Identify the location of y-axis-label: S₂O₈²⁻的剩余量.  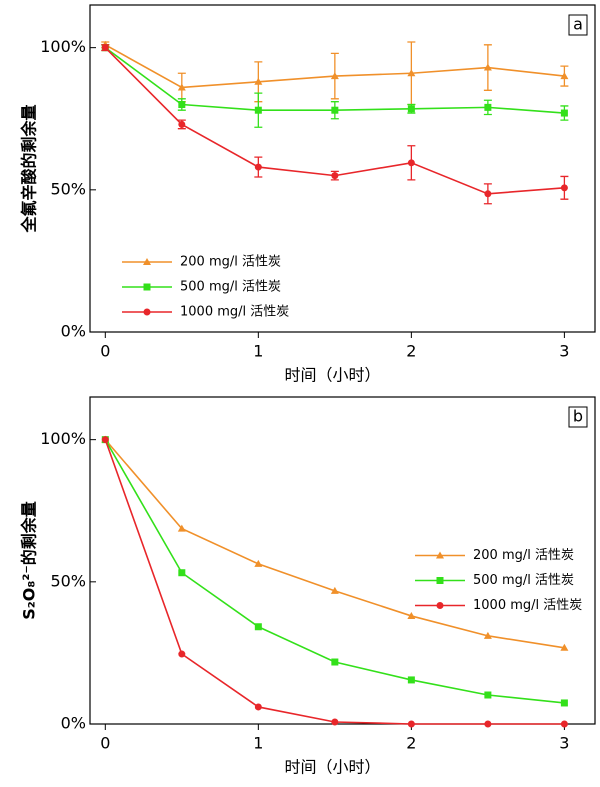
(29, 560).